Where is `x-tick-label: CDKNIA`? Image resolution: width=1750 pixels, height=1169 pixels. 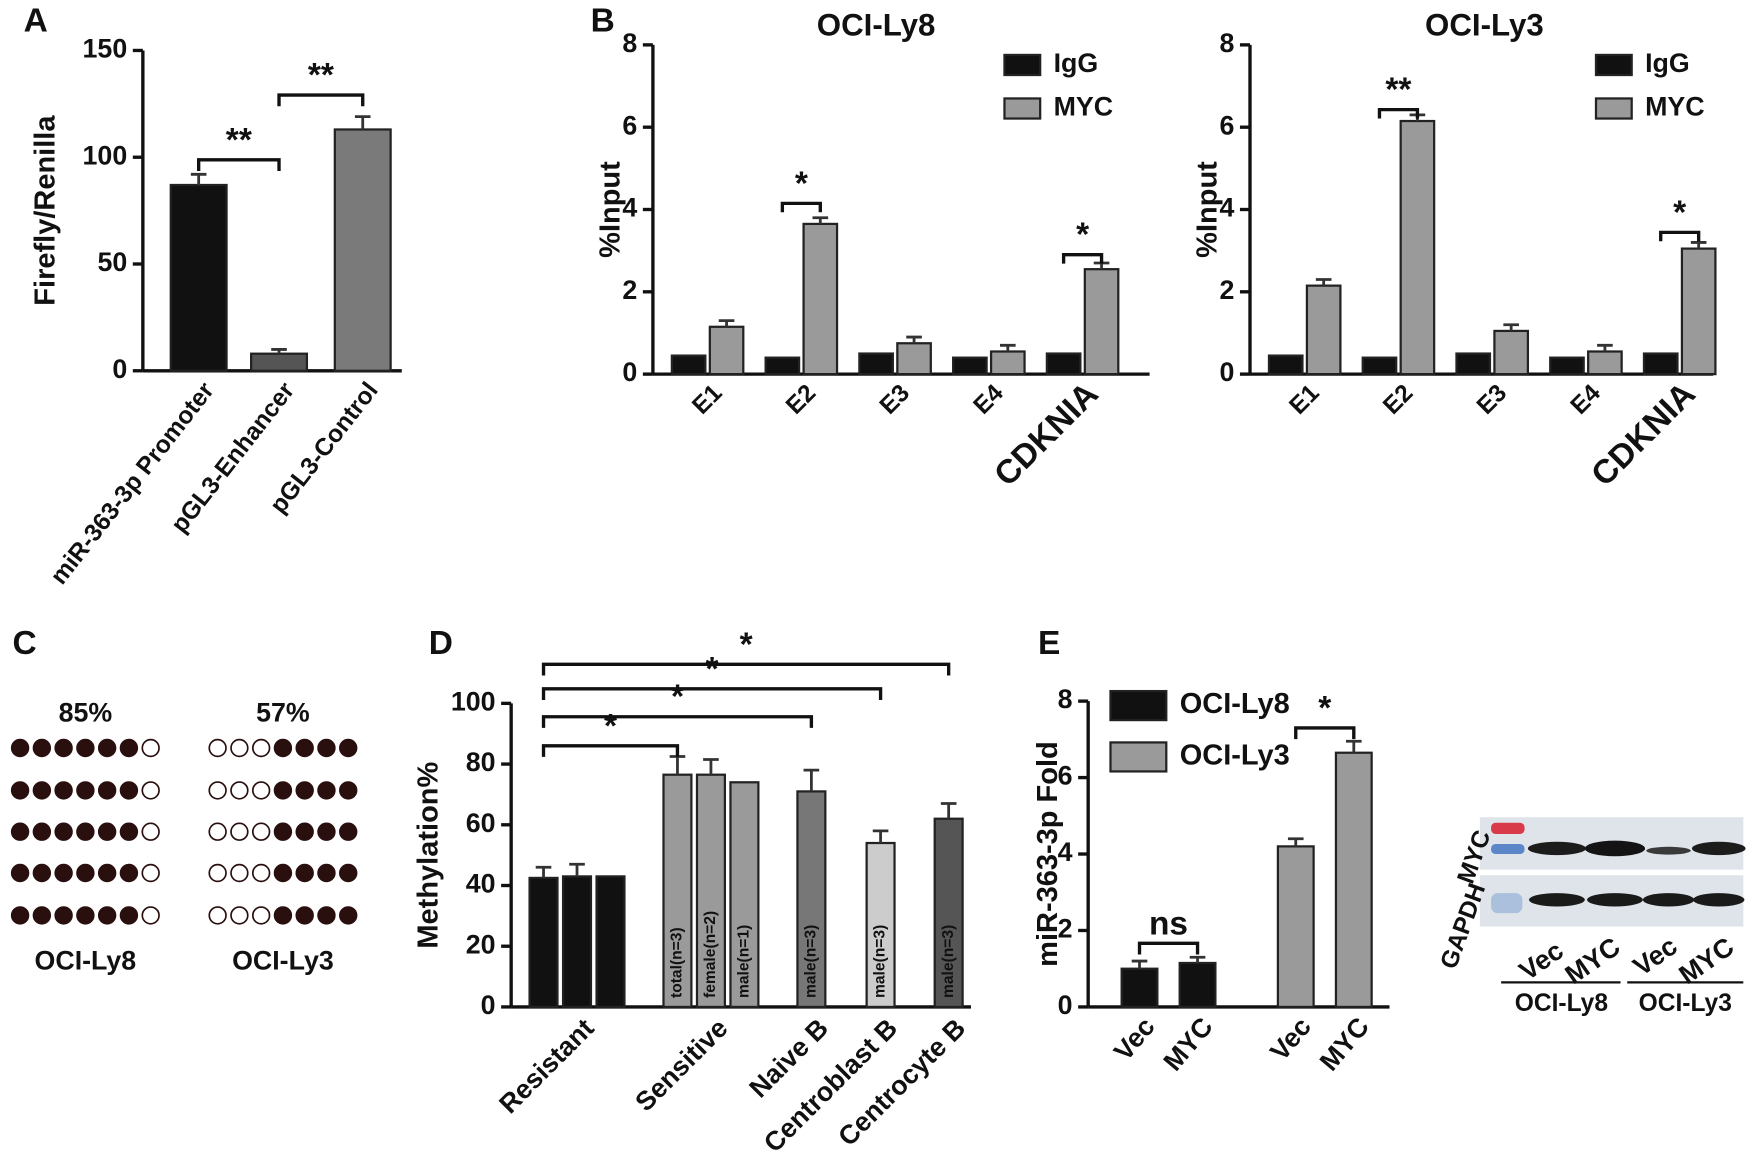 x-tick-label: CDKNIA is located at coordinates (1644, 434).